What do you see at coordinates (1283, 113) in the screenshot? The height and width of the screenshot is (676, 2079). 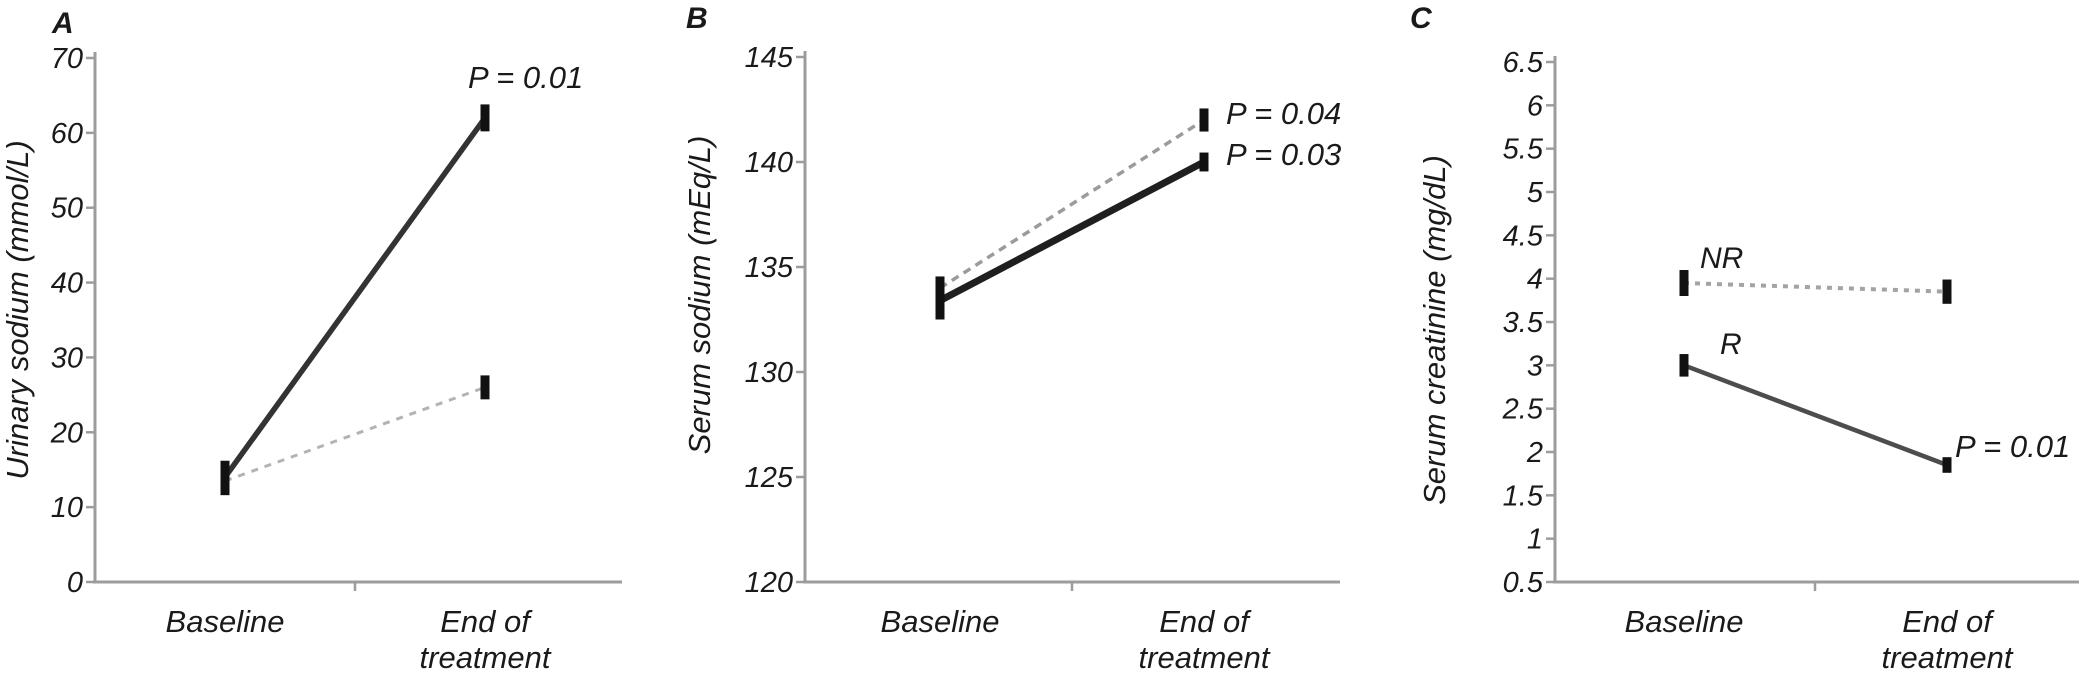 I see `p-value-label: P = 0.04` at bounding box center [1283, 113].